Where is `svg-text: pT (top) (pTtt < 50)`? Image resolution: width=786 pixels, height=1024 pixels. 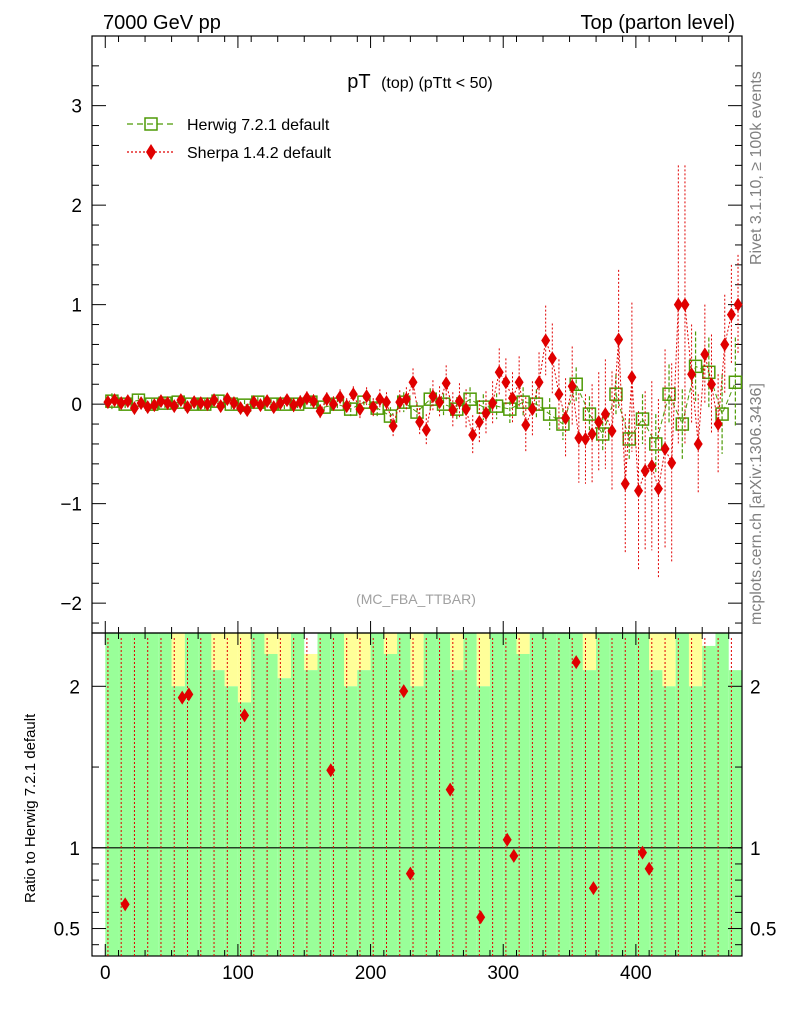 svg-text: pT (top) (pTtt < 50) is located at coordinates (419, 82).